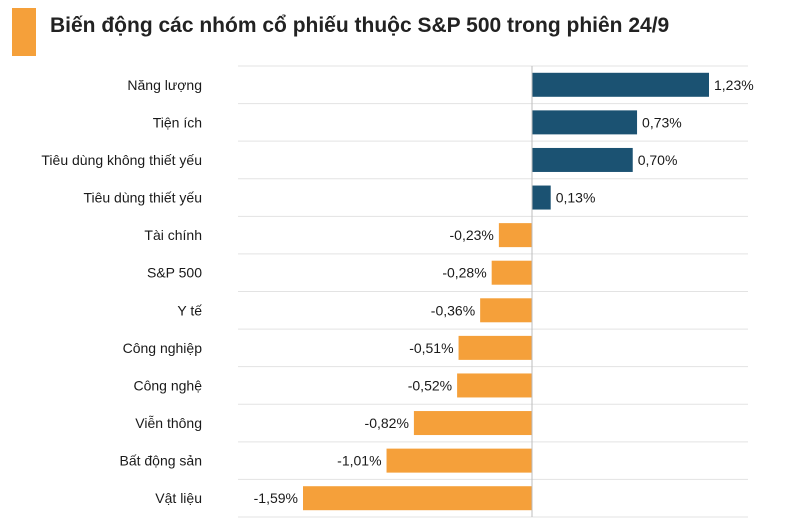 This screenshot has height=524, width=791. Describe the element at coordinates (163, 348) in the screenshot. I see `category-label: Công nghiệp` at that location.